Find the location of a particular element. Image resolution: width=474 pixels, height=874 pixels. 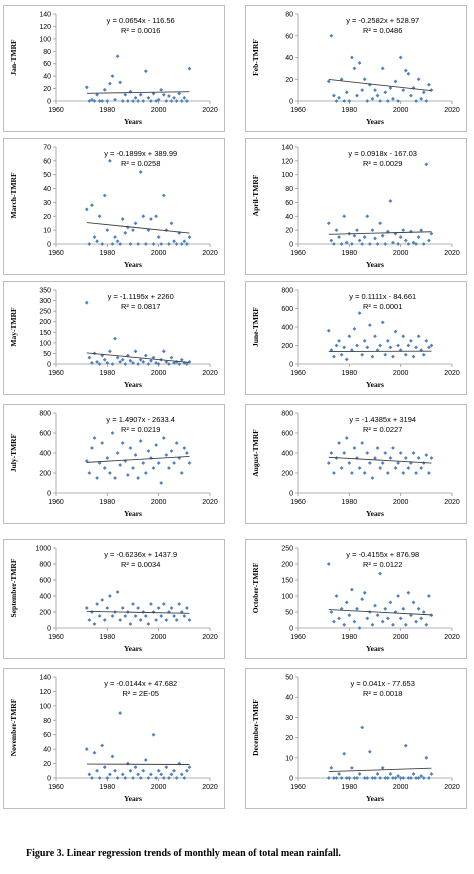

y-tick-label: 80 is located at coordinates (289, 189).